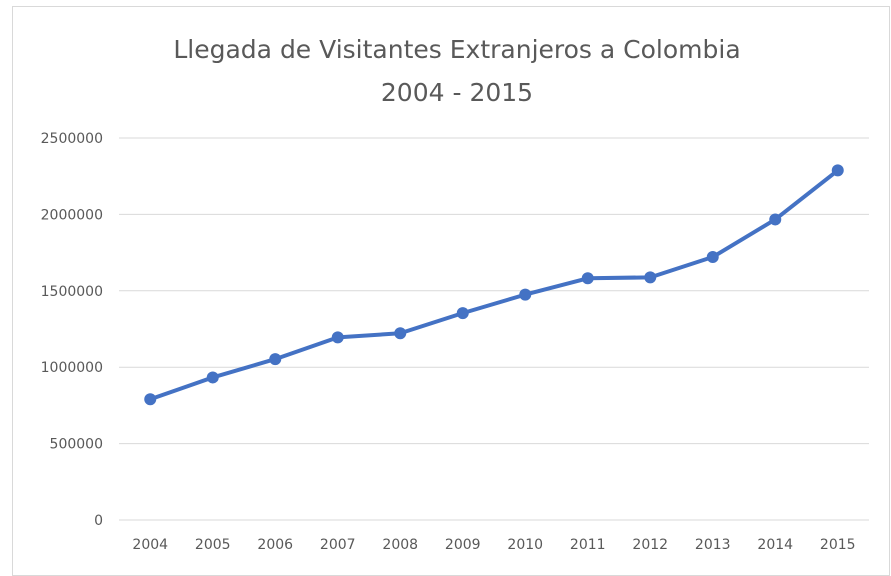 The height and width of the screenshot is (576, 891). What do you see at coordinates (275, 545) in the screenshot?
I see `x-tick-label: 2006` at bounding box center [275, 545].